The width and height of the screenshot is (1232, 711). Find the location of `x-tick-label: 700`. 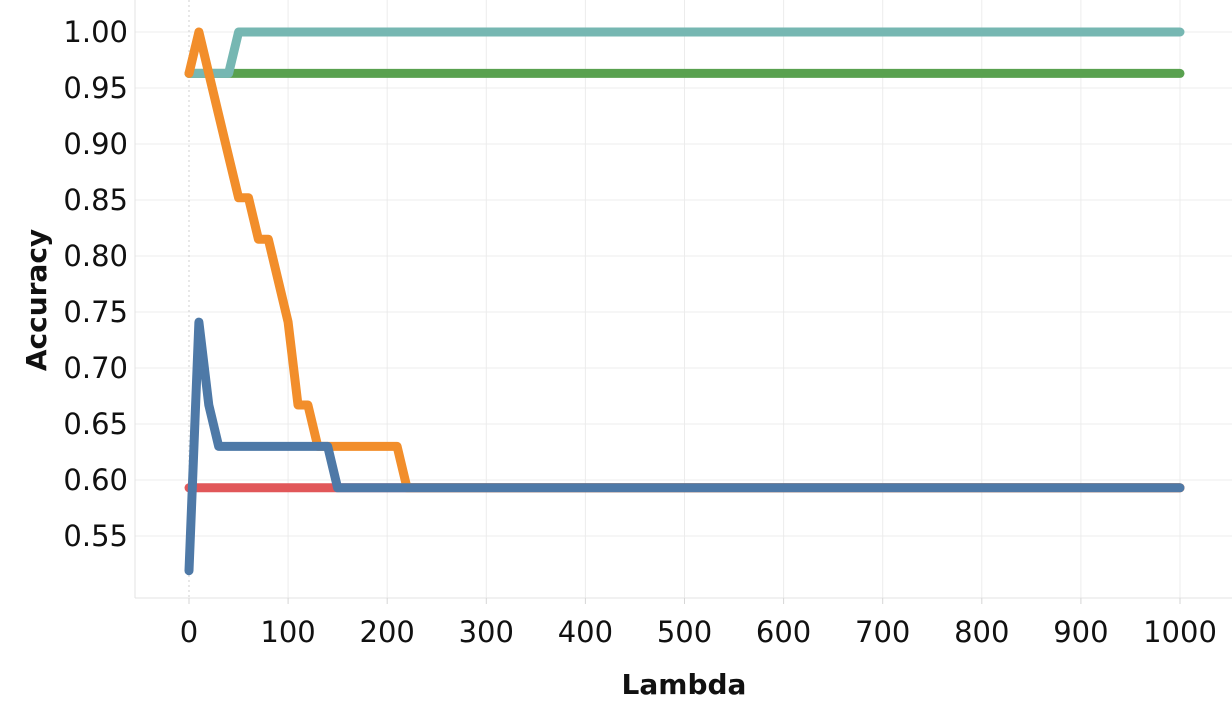

x-tick-label: 700 is located at coordinates (882, 632).